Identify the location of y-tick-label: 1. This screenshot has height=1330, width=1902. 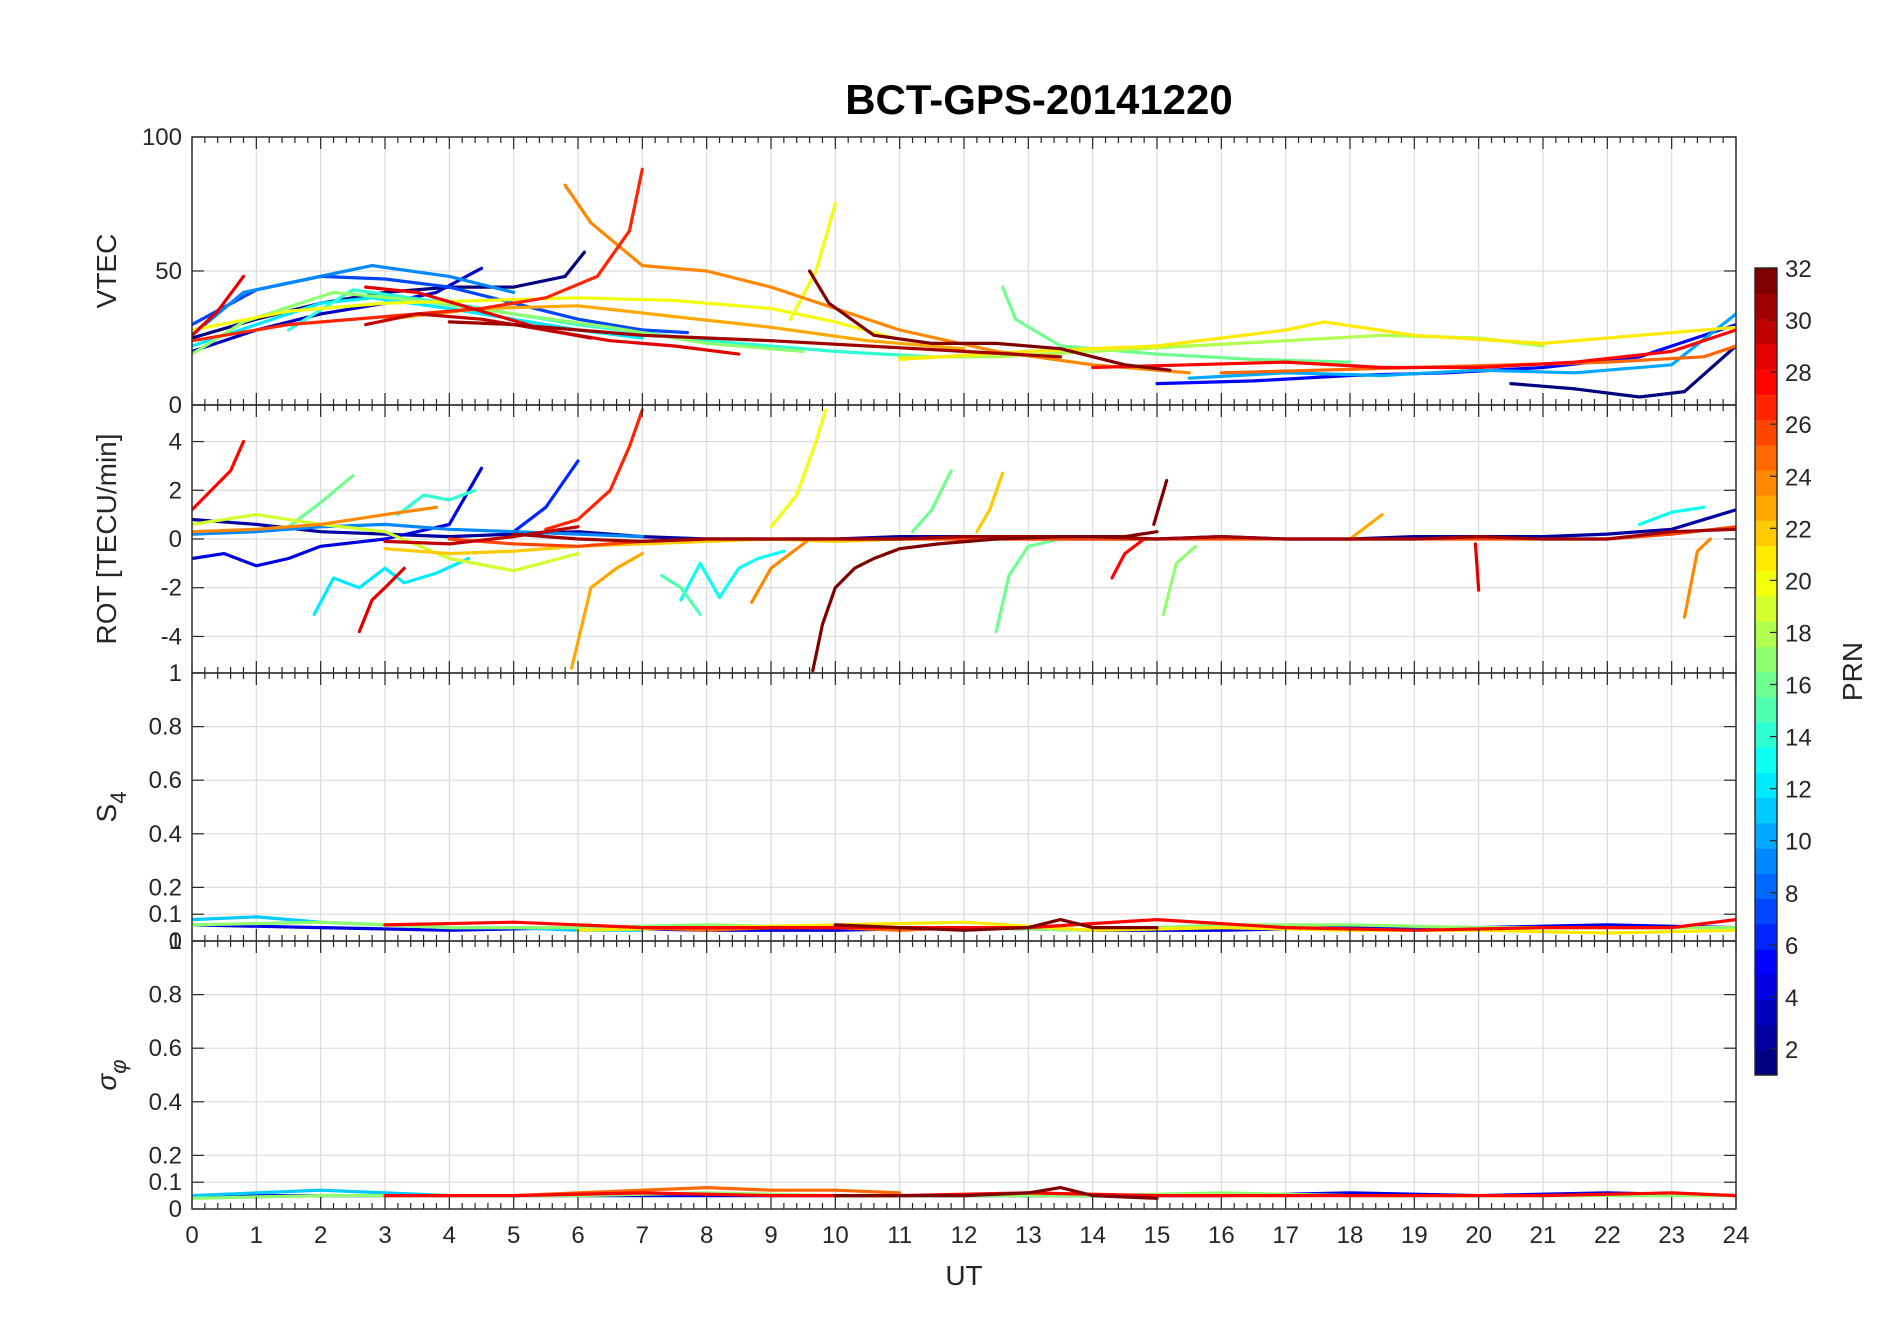
(175, 941).